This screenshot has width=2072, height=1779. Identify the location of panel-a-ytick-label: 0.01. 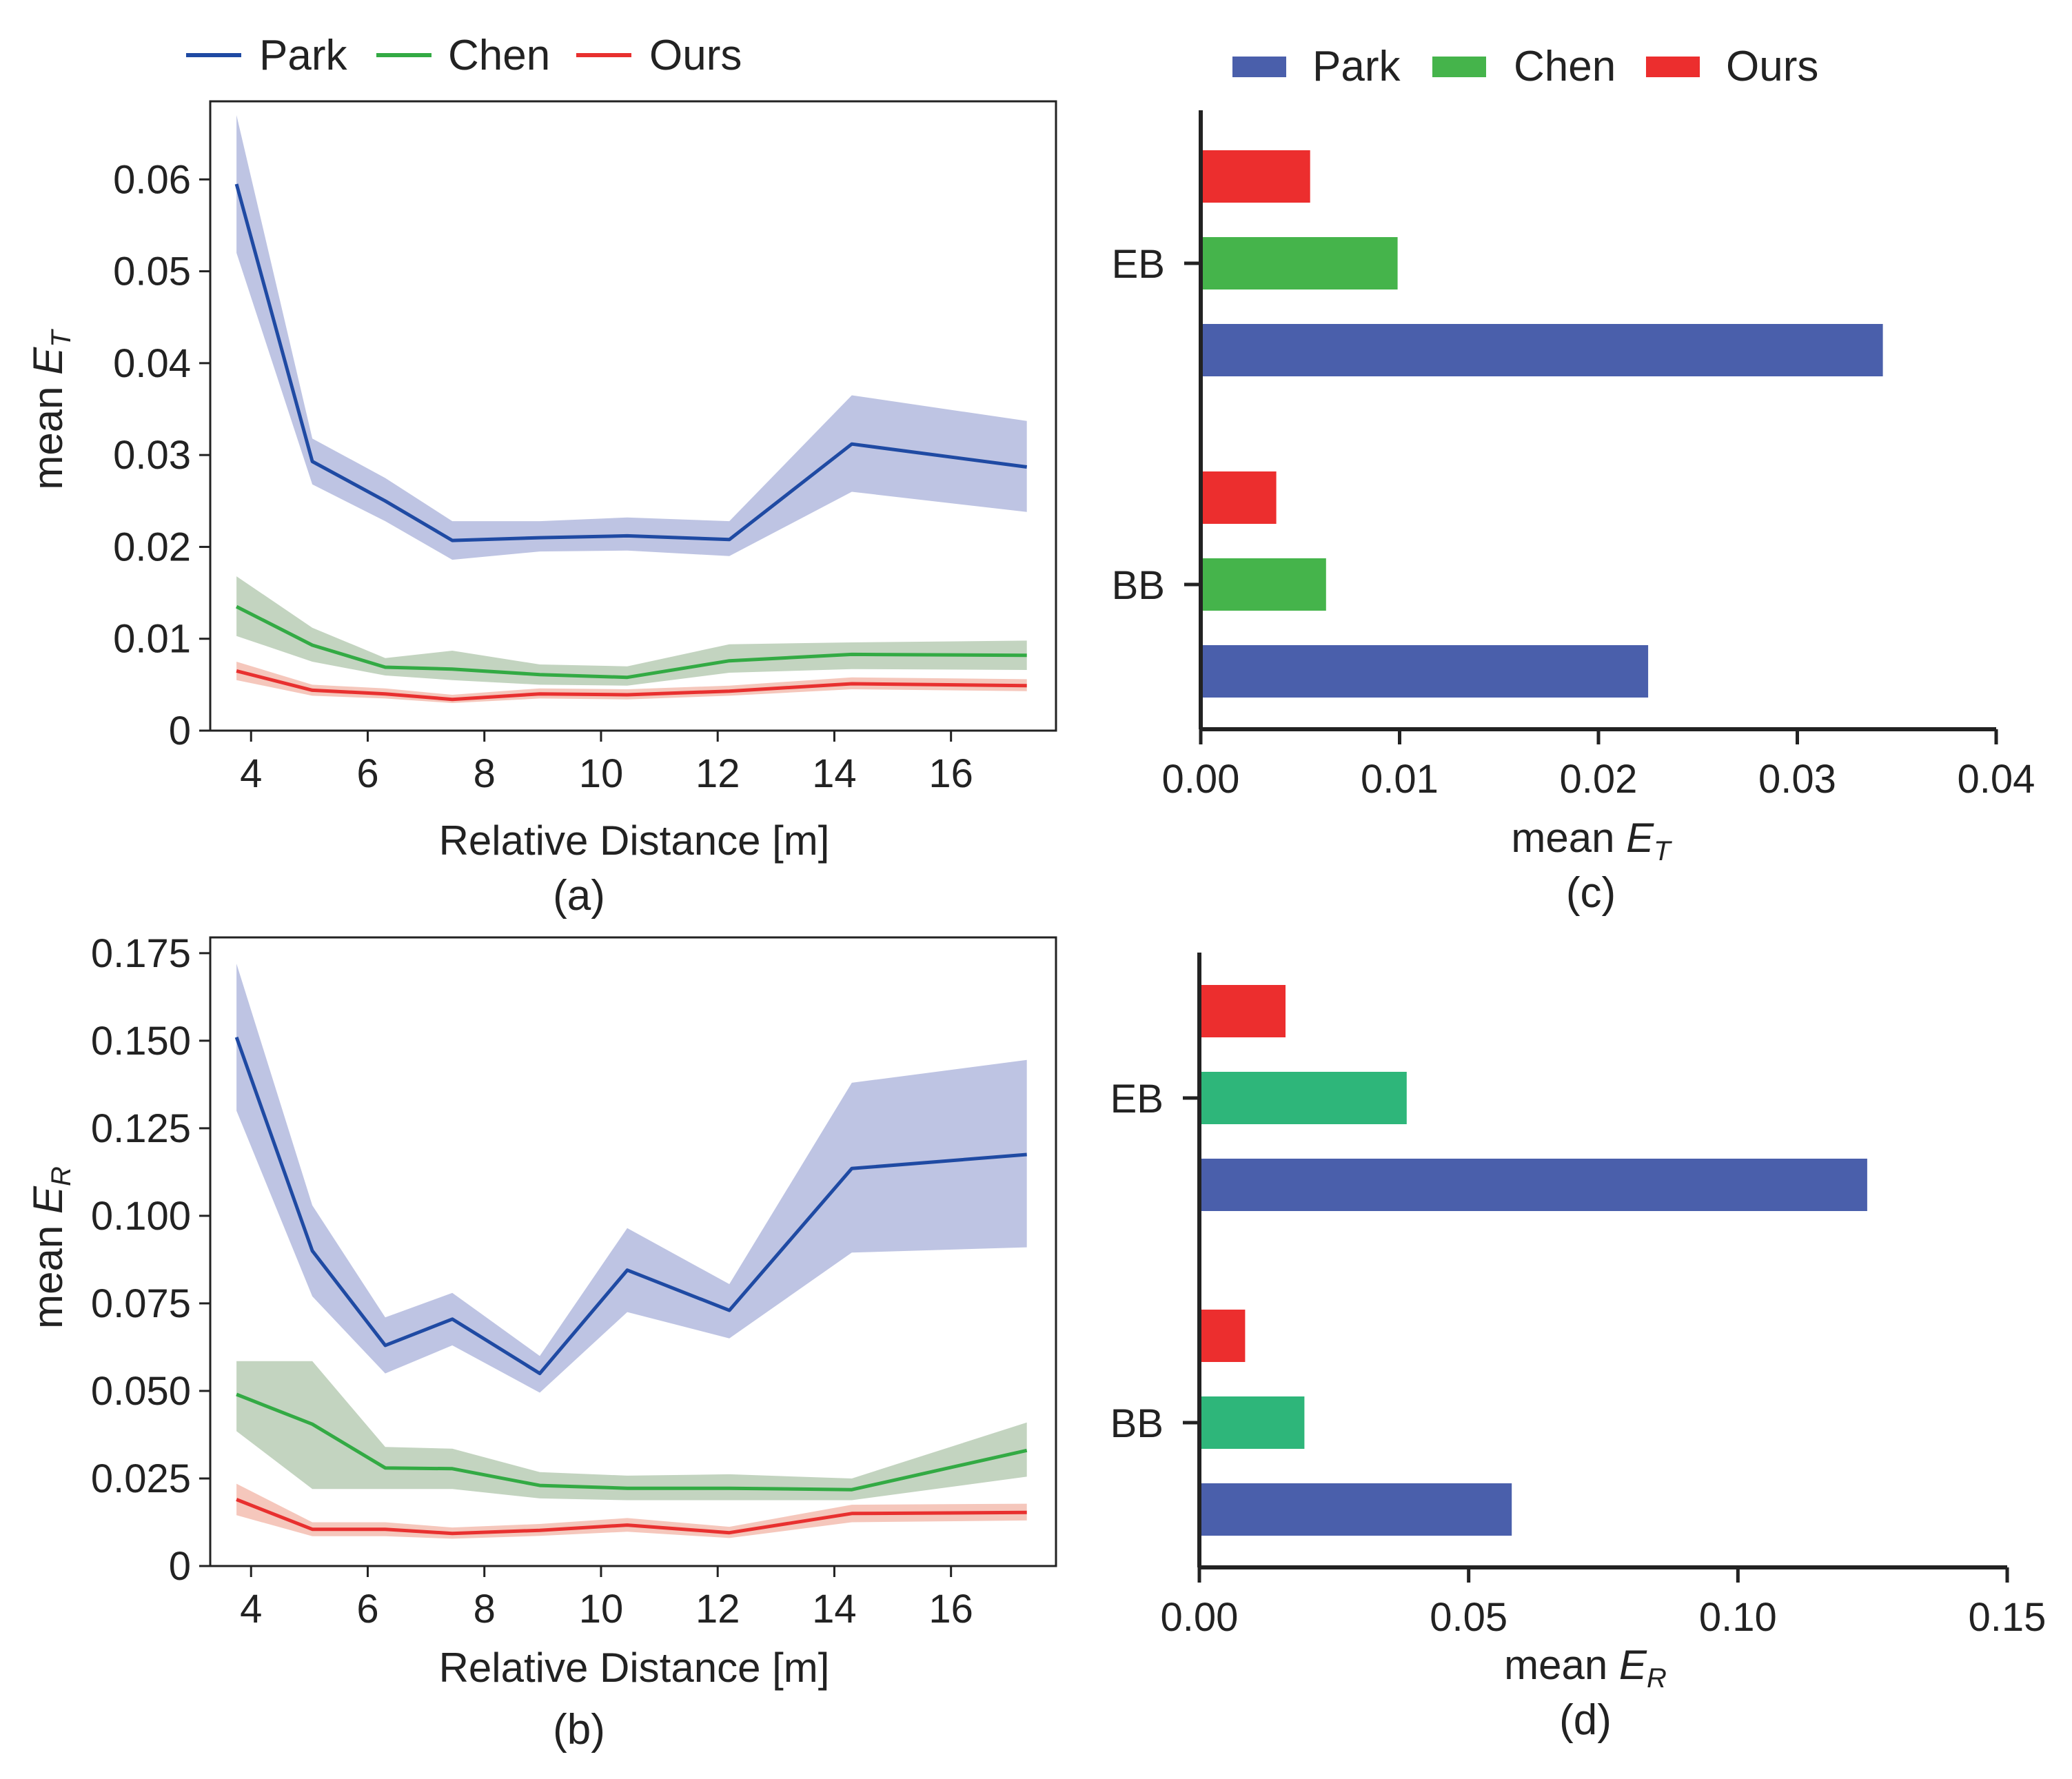
(152, 640).